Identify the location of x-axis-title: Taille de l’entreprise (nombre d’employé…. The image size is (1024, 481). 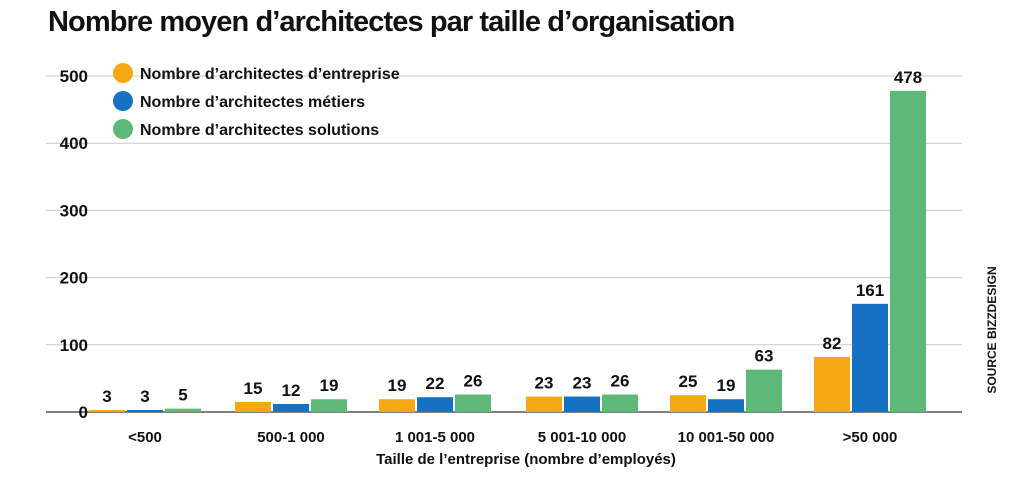
(526, 459).